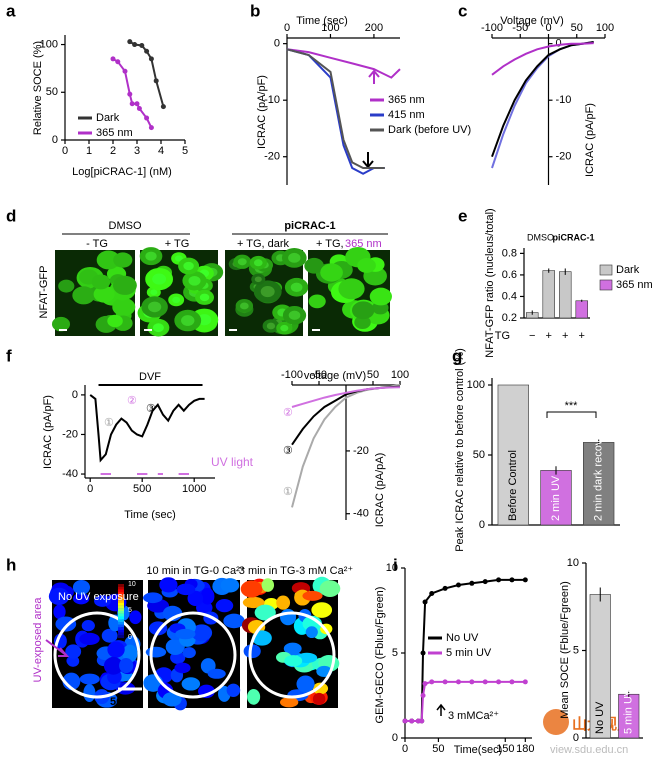 The image size is (661, 767). What do you see at coordinates (262, 112) in the screenshot?
I see `y-axis-label: ICRAC (pA/pF)` at bounding box center [262, 112].